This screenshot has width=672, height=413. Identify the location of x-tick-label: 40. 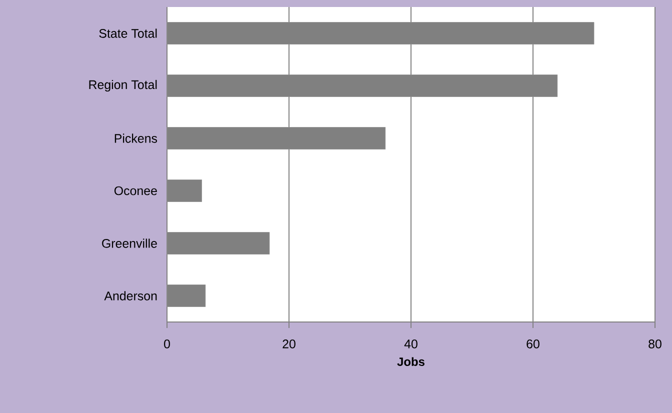
(411, 344).